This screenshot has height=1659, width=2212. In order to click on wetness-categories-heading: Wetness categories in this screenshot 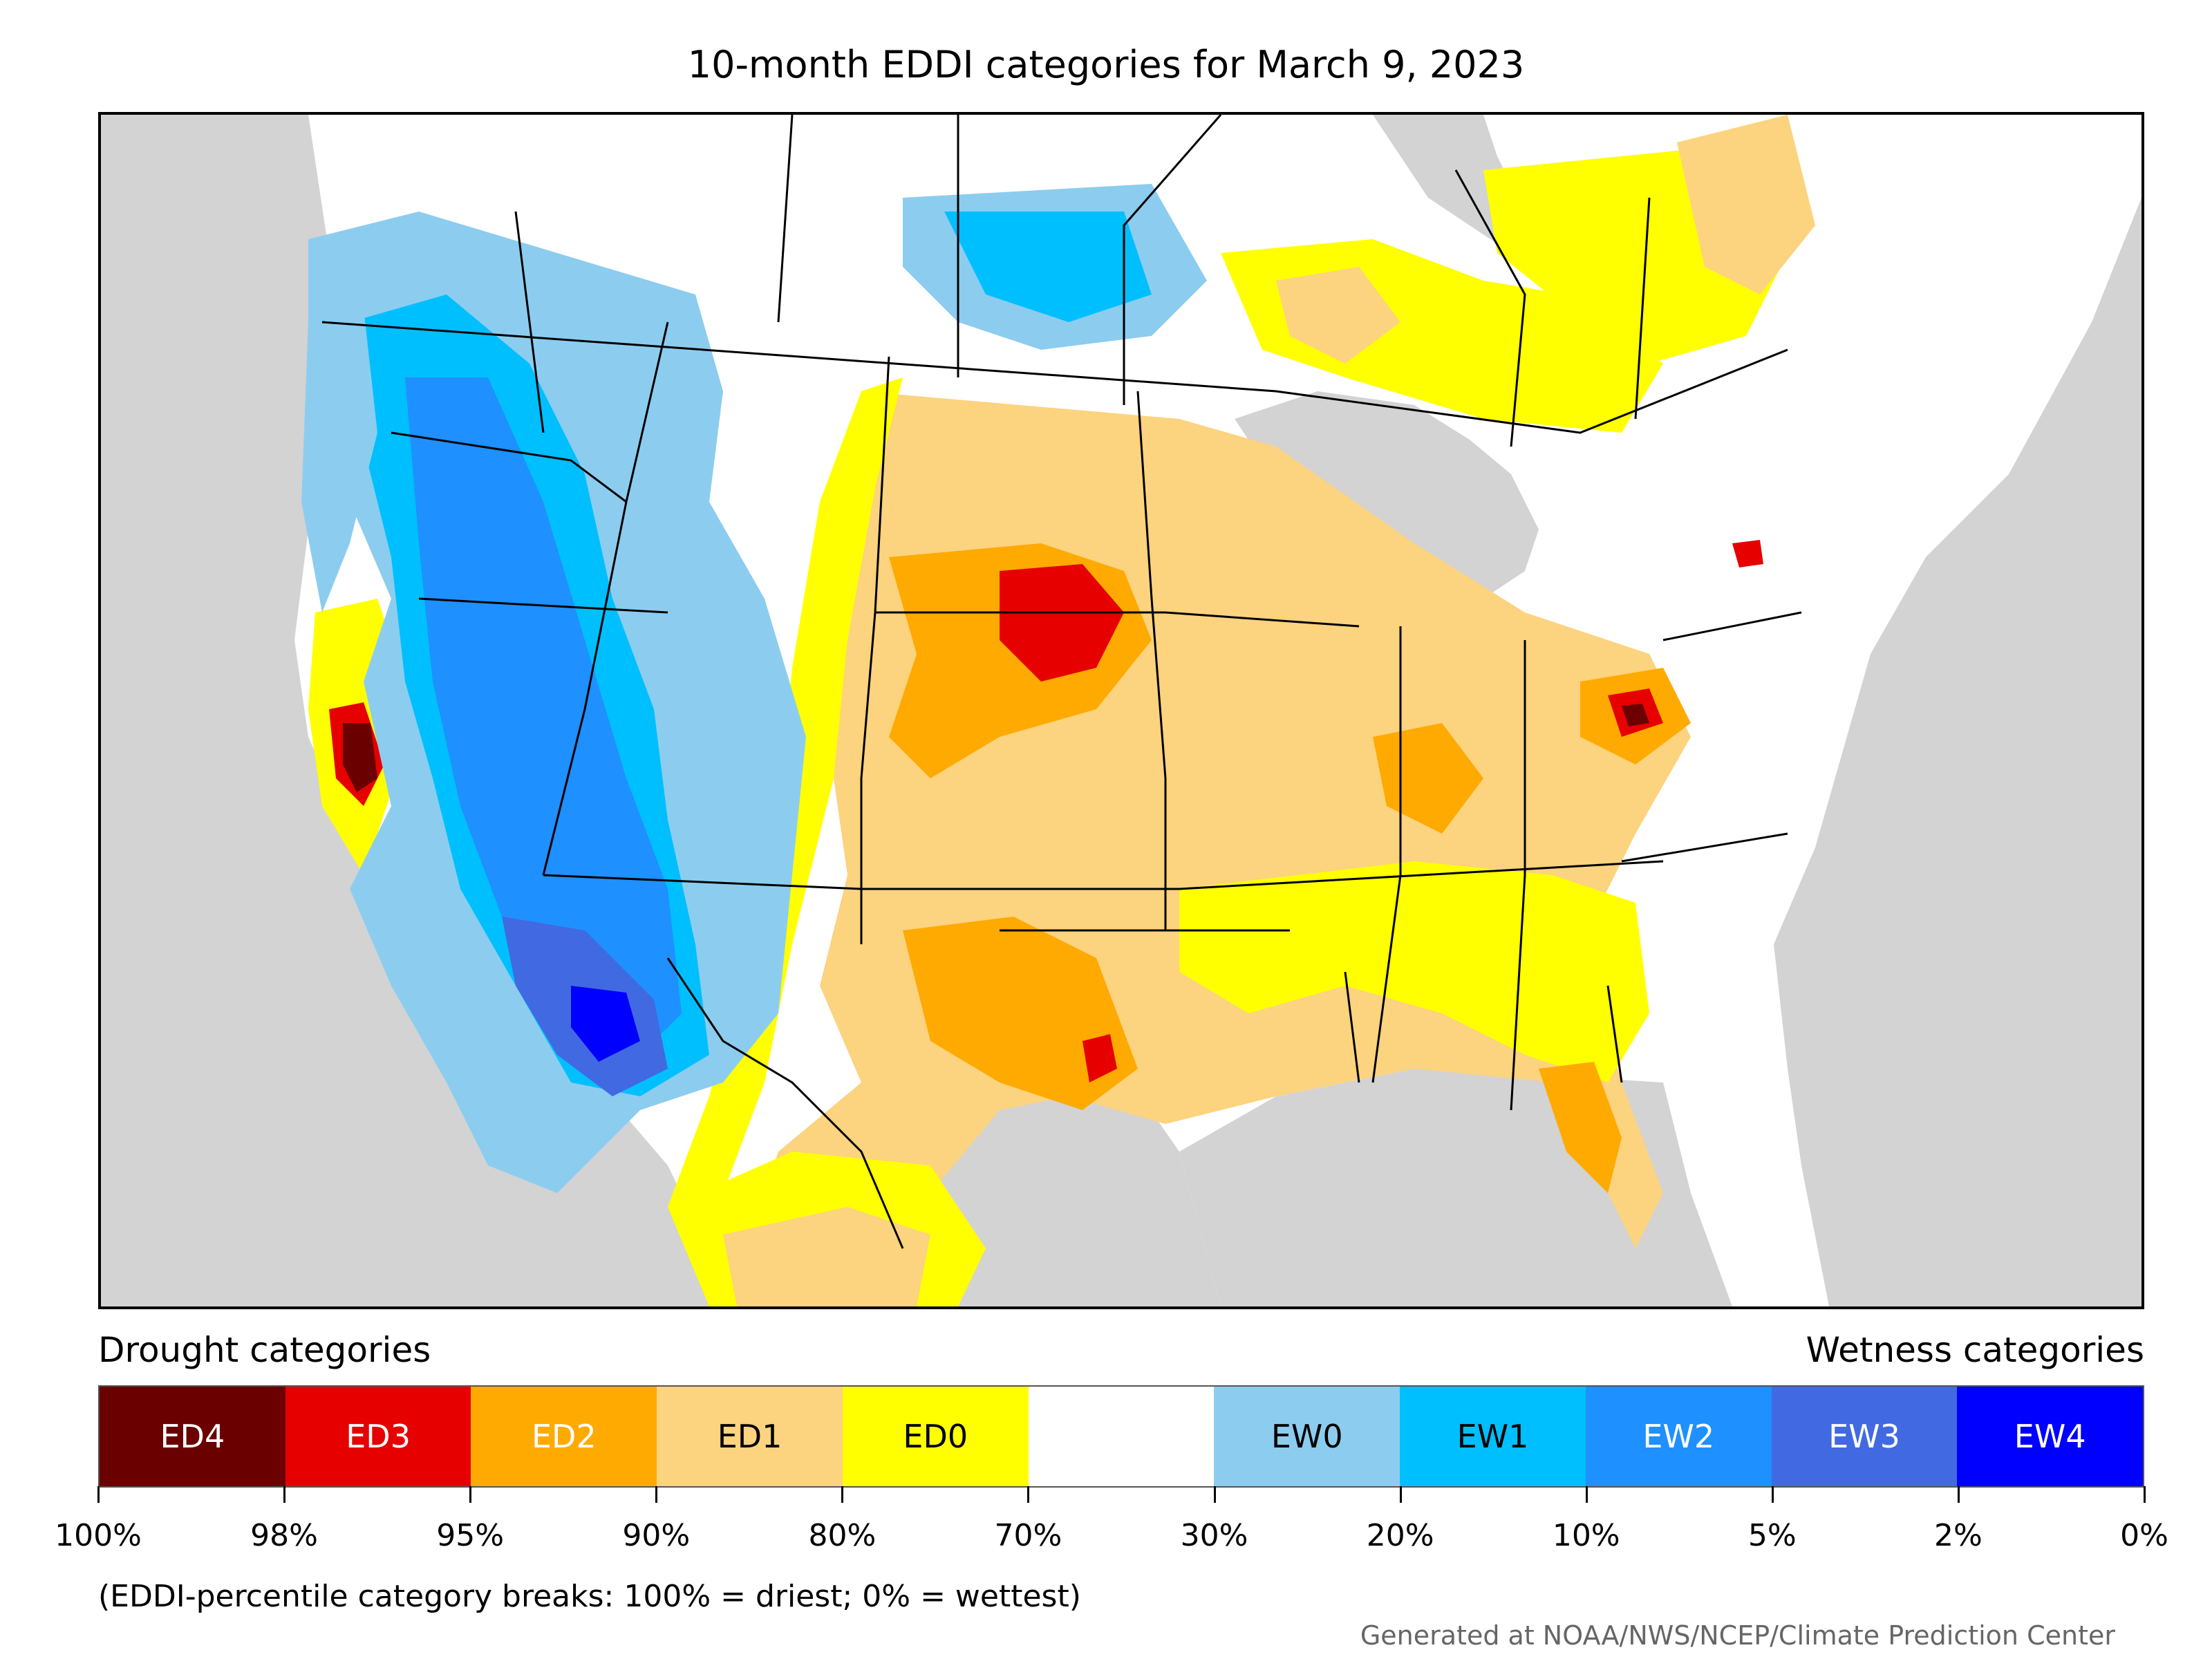, I will do `click(1975, 1350)`.